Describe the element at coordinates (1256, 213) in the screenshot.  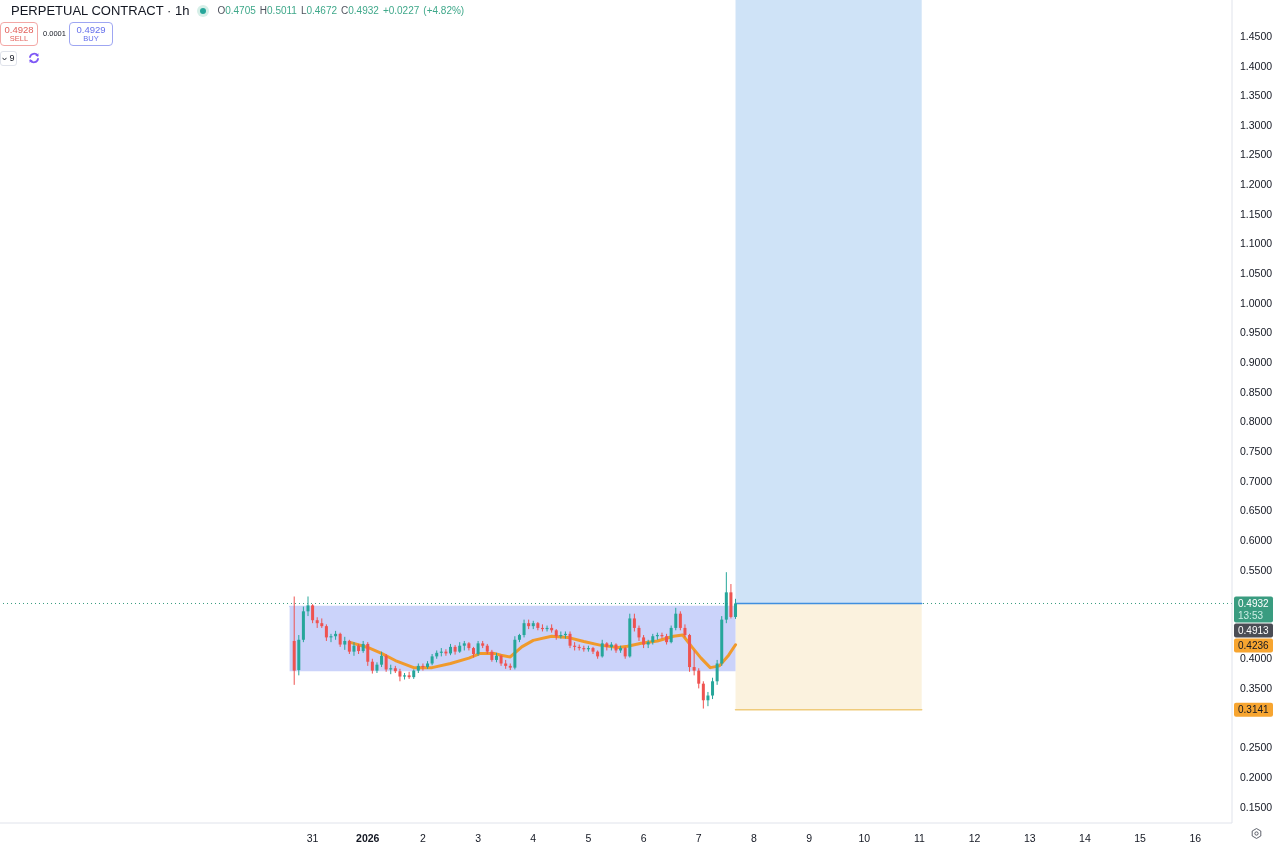
I see `y-tick-label: 1.1500` at that location.